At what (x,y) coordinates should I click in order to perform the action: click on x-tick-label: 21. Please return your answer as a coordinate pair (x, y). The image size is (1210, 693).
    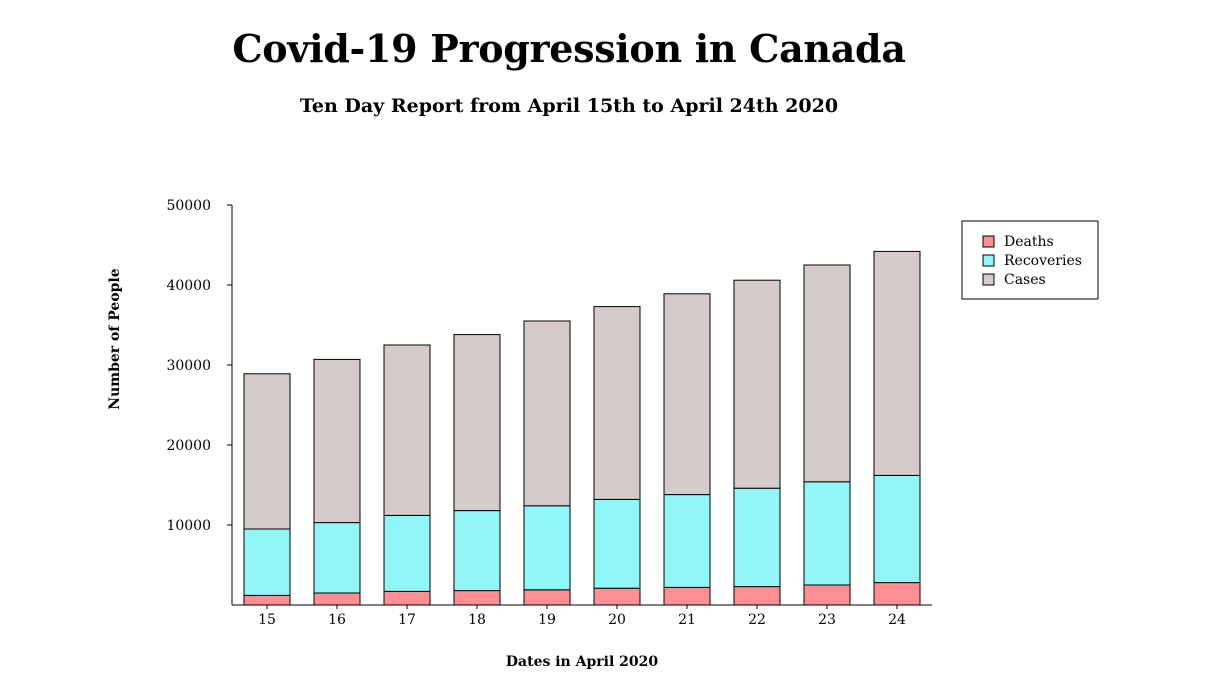
    Looking at the image, I should click on (687, 620).